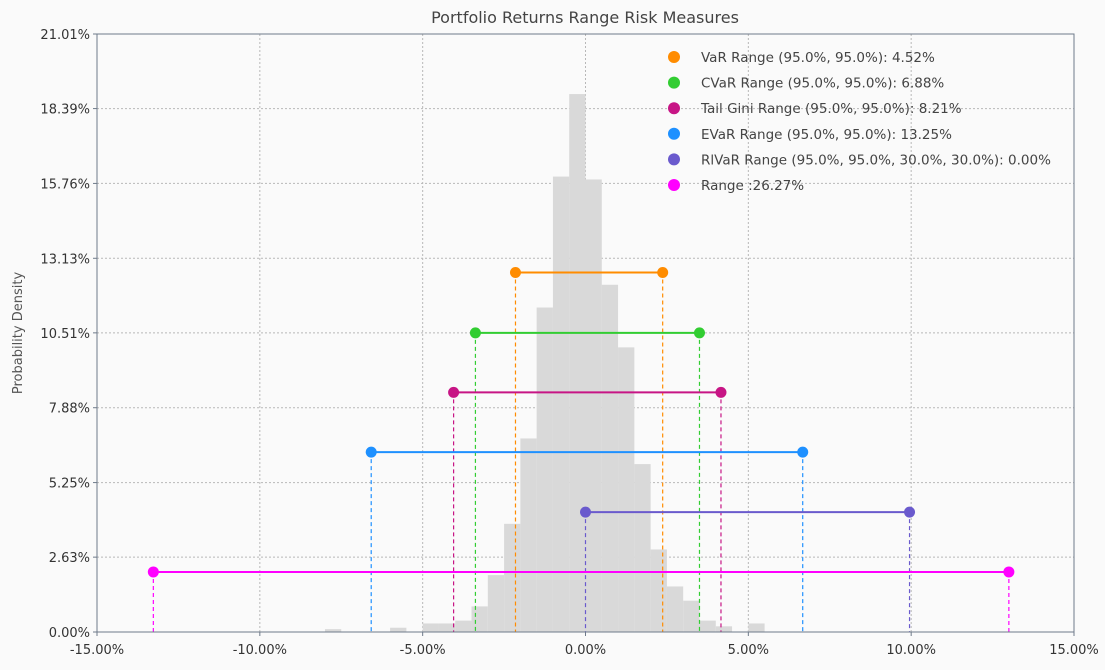  Describe the element at coordinates (65, 334) in the screenshot. I see `y-tick-label: 10.51%` at that location.